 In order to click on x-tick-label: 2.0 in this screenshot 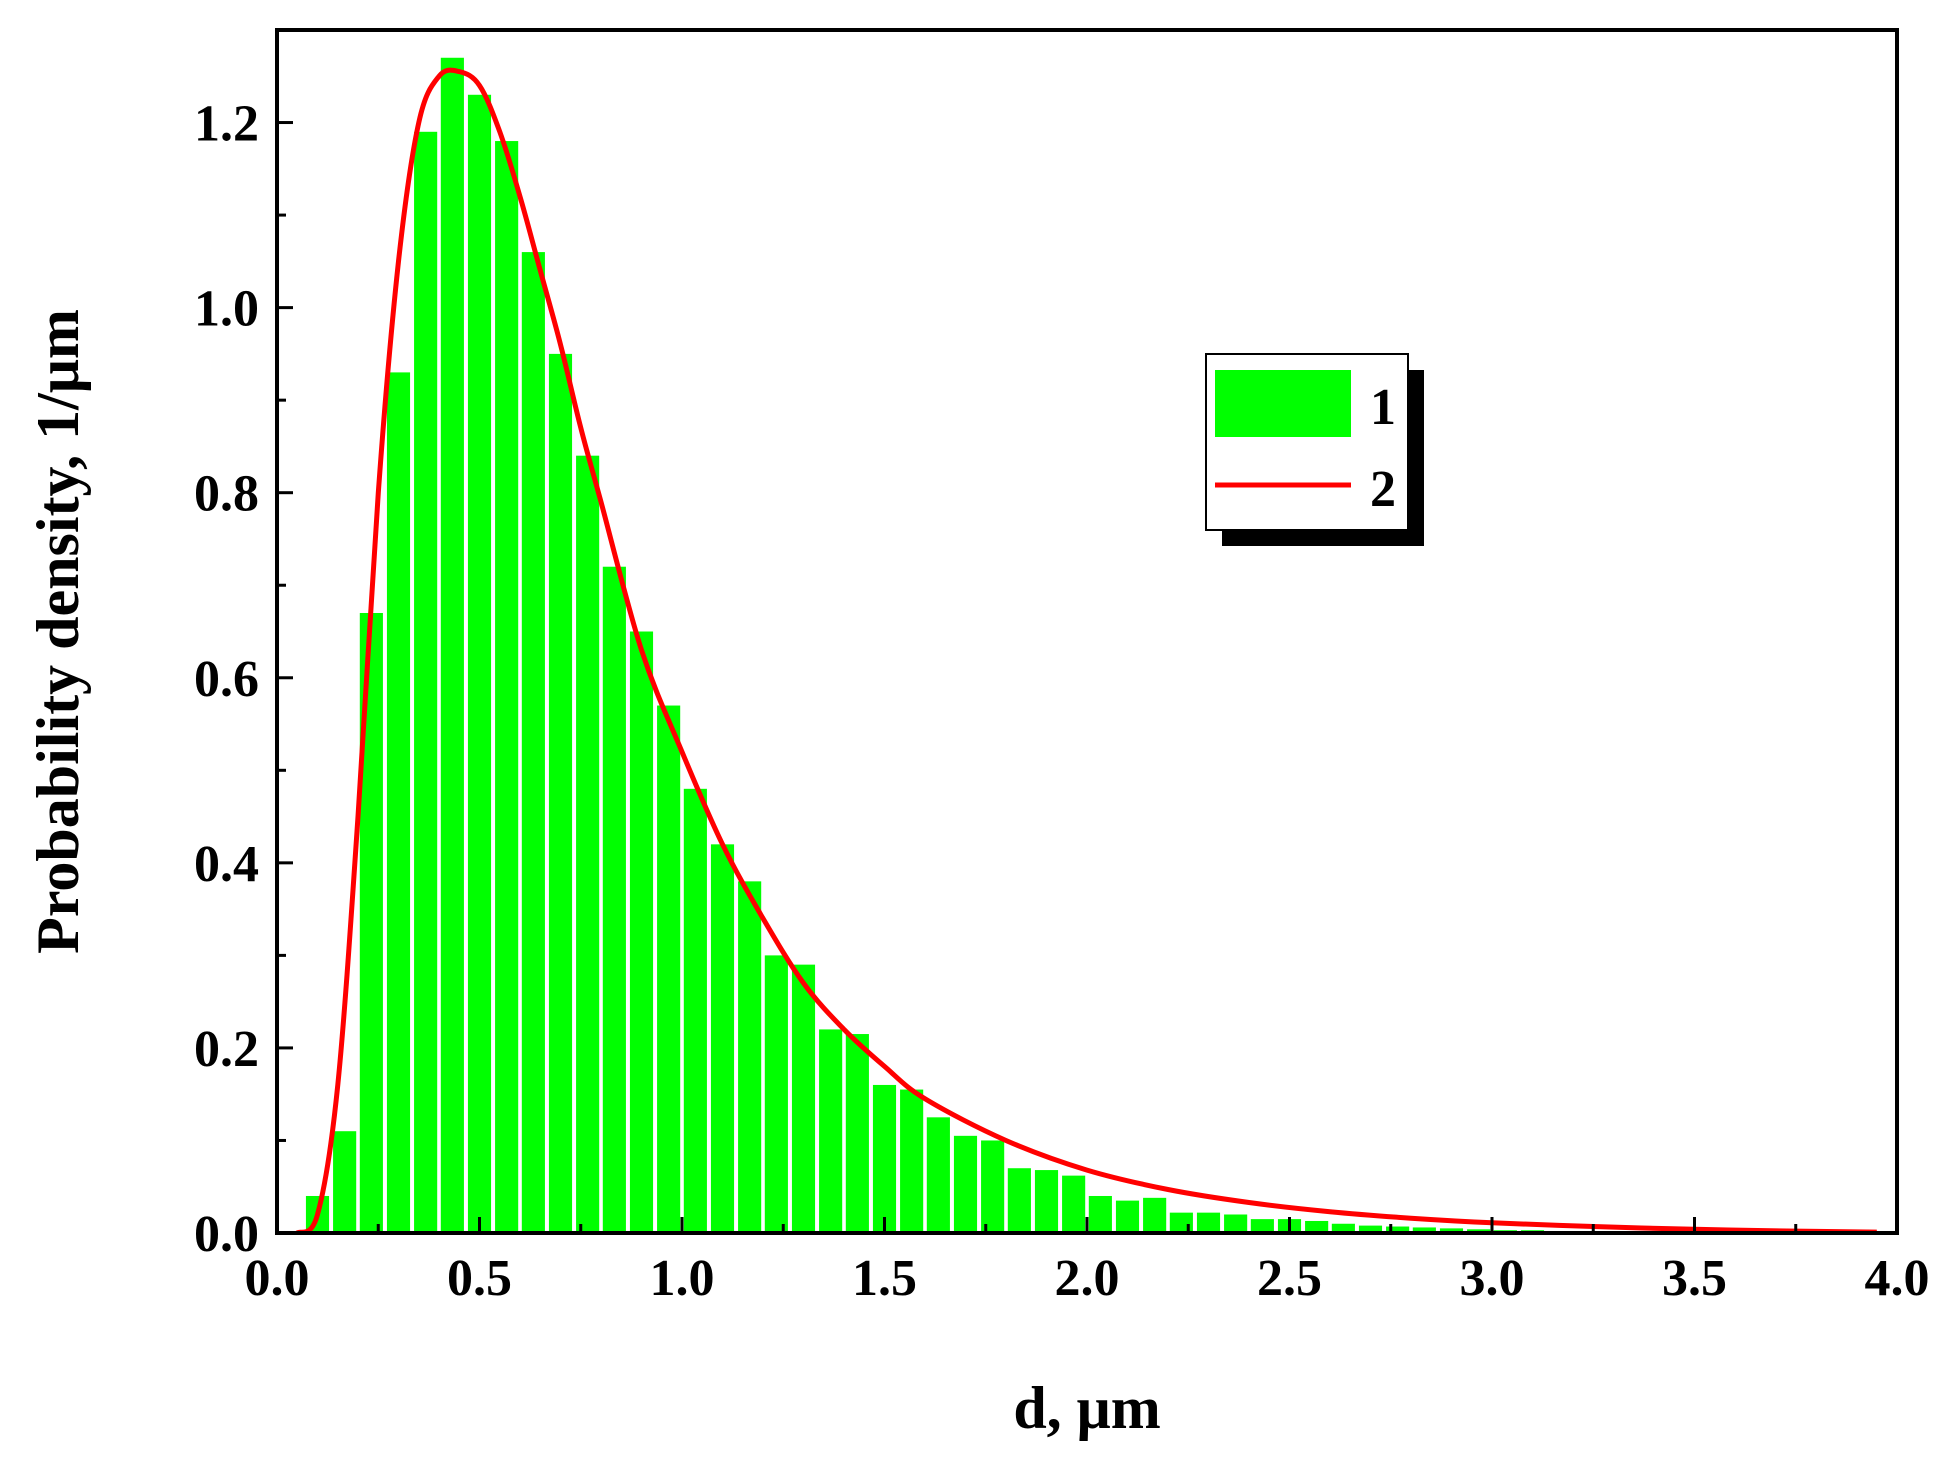, I will do `click(1087, 1278)`.